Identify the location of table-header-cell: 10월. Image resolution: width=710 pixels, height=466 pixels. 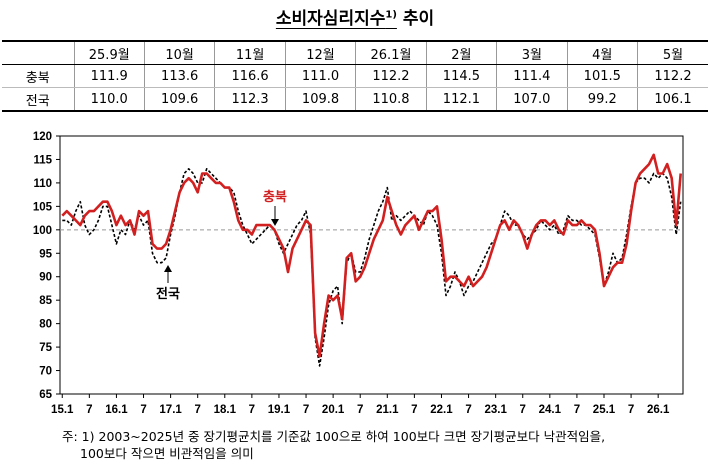
(179, 52).